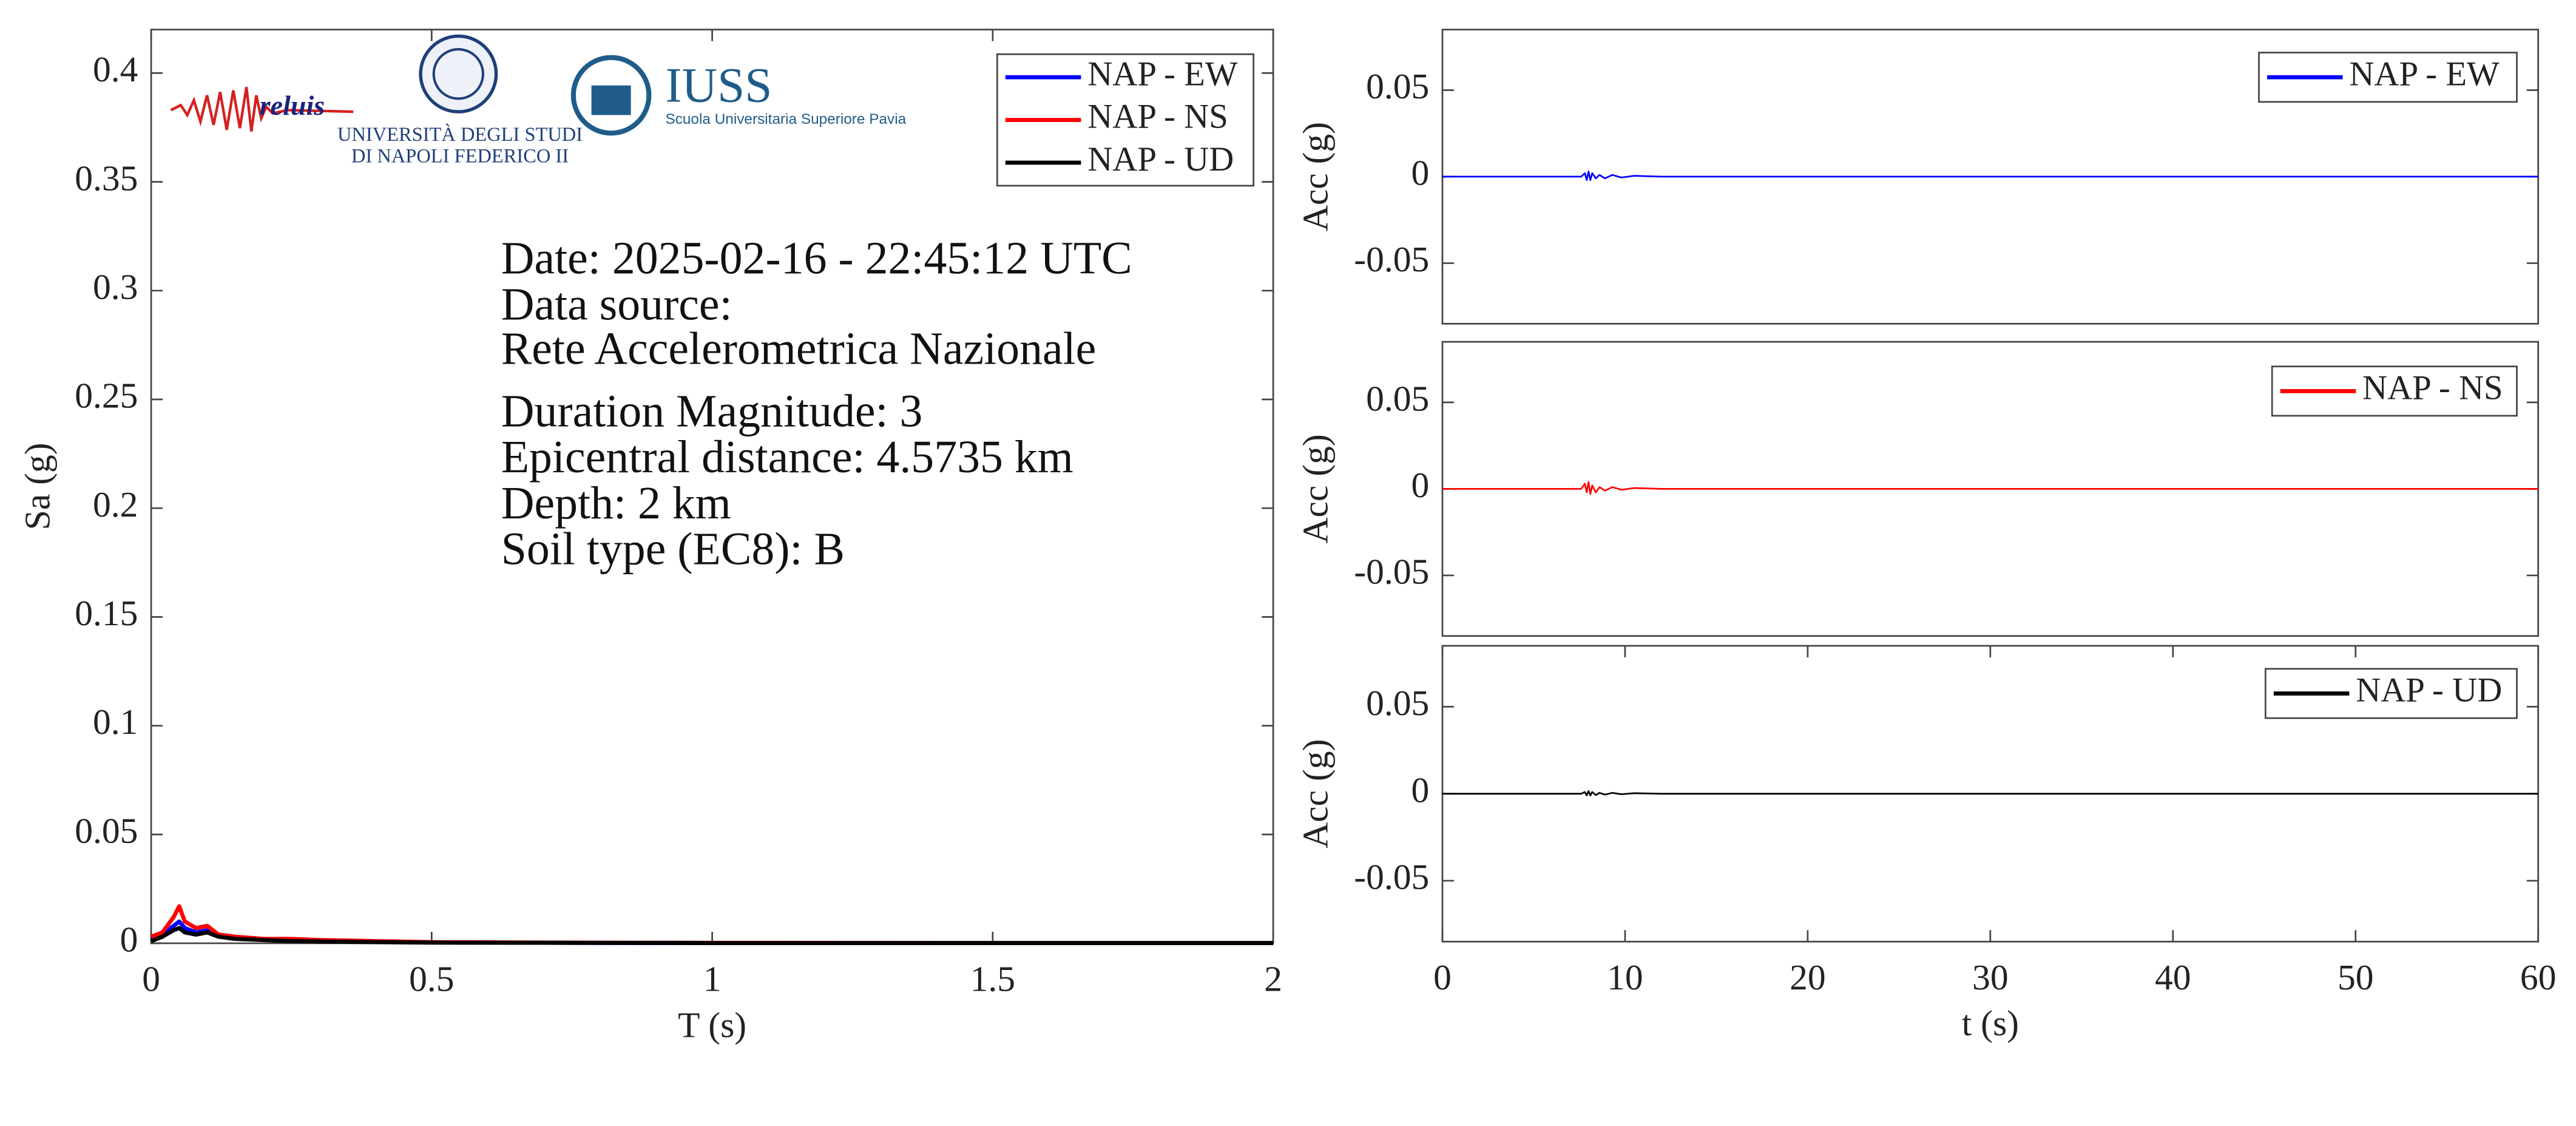 This screenshot has height=1126, width=2576. I want to click on seal, so click(458, 74).